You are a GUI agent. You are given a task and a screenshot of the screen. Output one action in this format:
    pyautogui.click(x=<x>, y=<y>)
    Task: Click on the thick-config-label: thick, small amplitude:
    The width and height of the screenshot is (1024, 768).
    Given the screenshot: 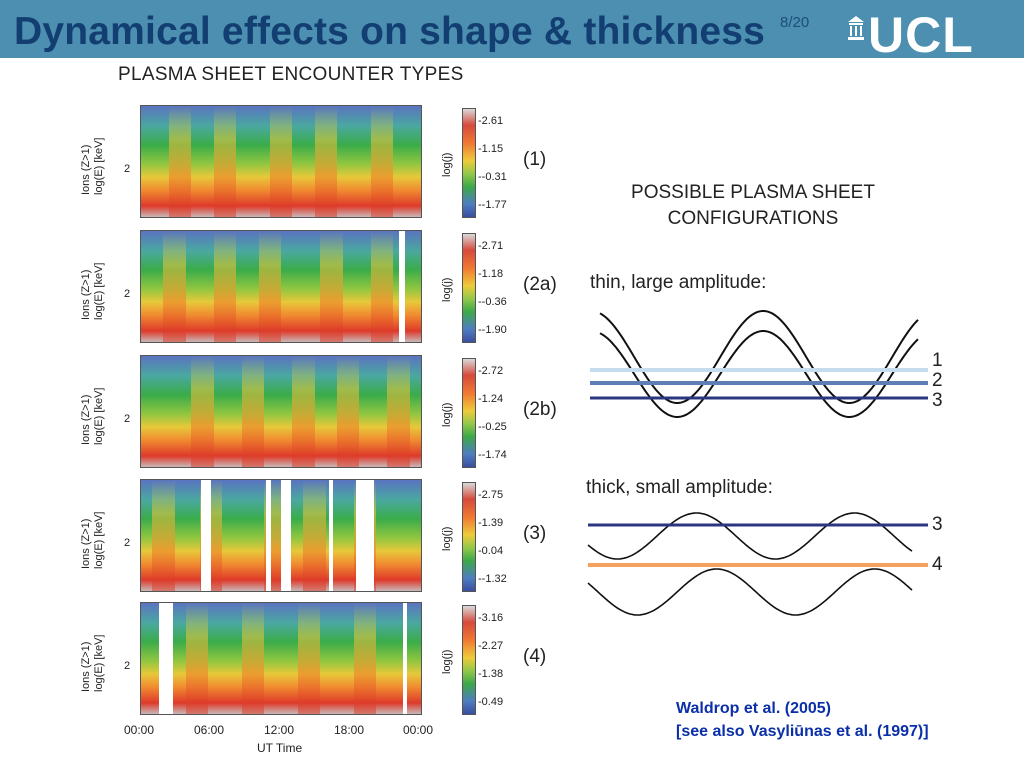 What is the action you would take?
    pyautogui.click(x=679, y=487)
    